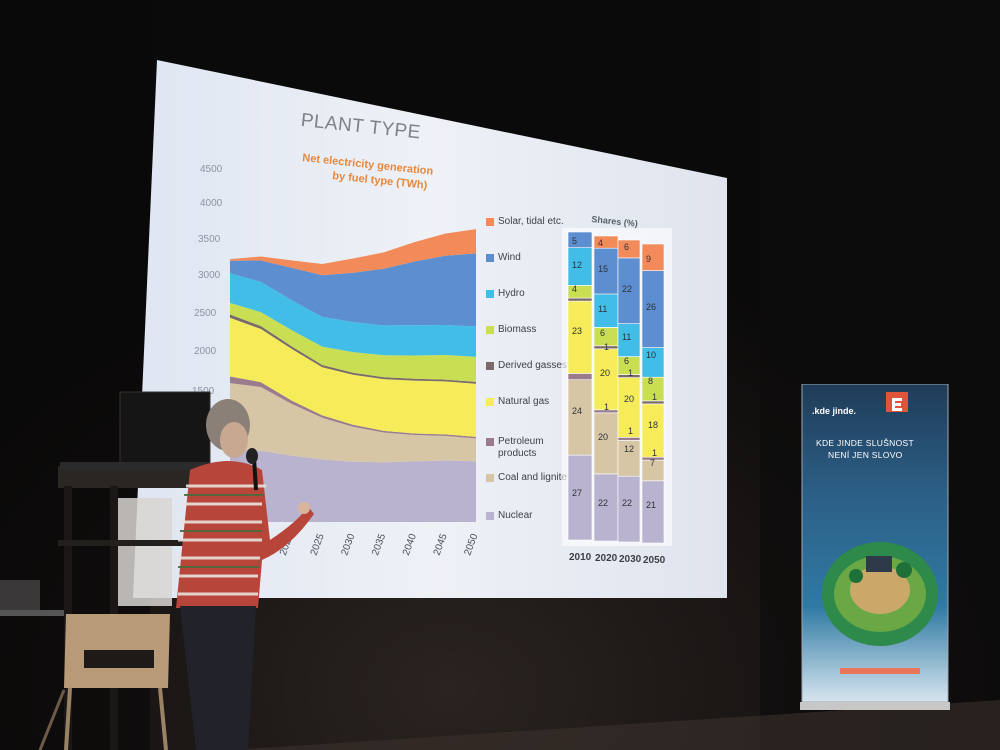 The width and height of the screenshot is (1000, 750). I want to click on share-data-label: 23, so click(577, 331).